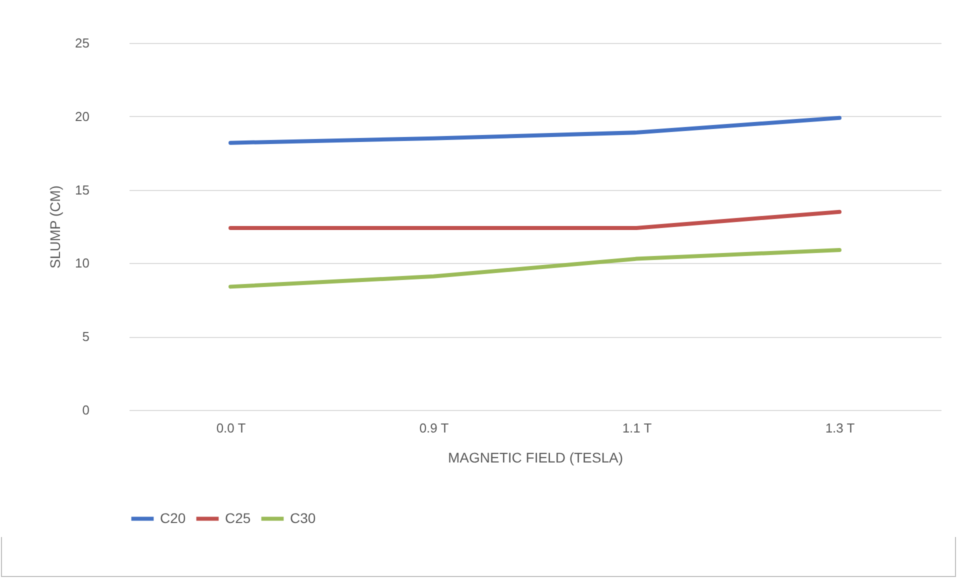 Image resolution: width=959 pixels, height=580 pixels. I want to click on y-tick-label: 5, so click(86, 336).